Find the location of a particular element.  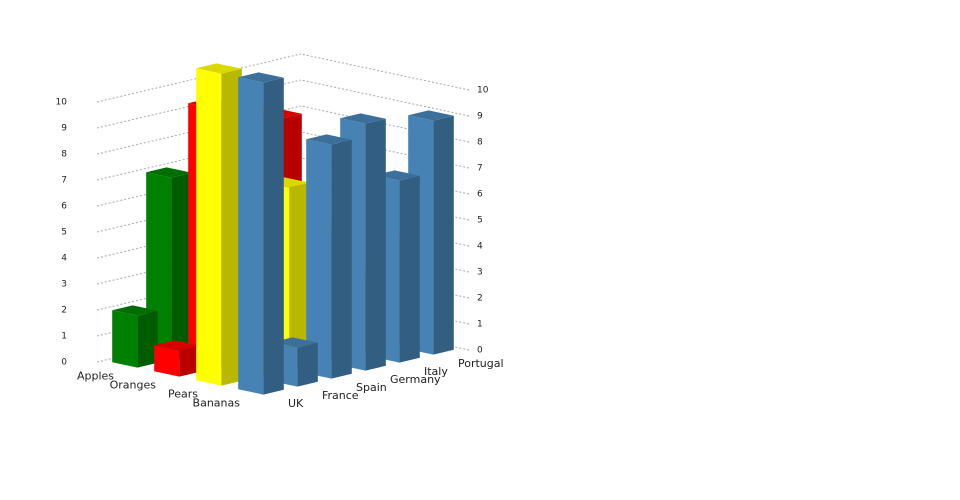

z-category-label: Italy is located at coordinates (436, 371).